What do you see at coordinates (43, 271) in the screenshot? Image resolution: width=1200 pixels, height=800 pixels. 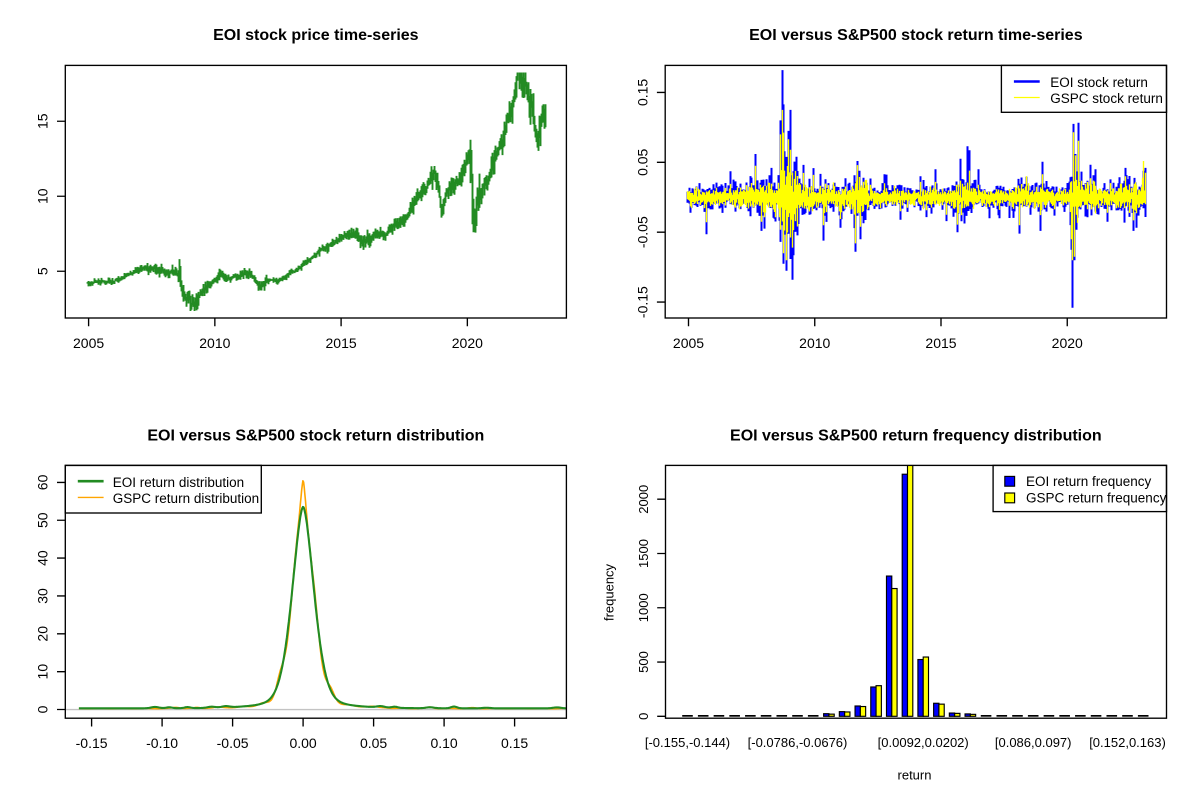 I see `svg-text: 5` at bounding box center [43, 271].